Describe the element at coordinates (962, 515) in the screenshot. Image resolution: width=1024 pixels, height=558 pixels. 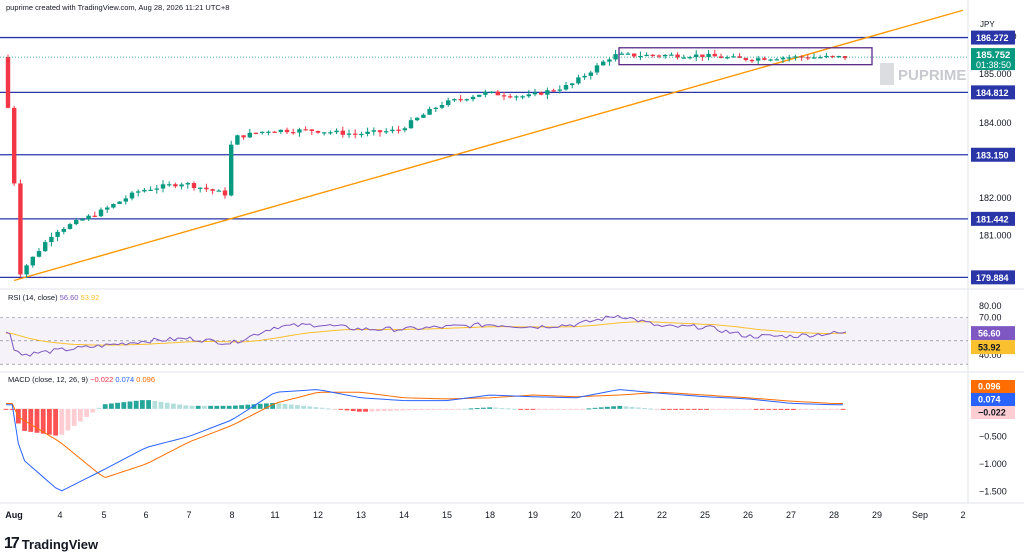
I see `x-tick-label: 2` at that location.